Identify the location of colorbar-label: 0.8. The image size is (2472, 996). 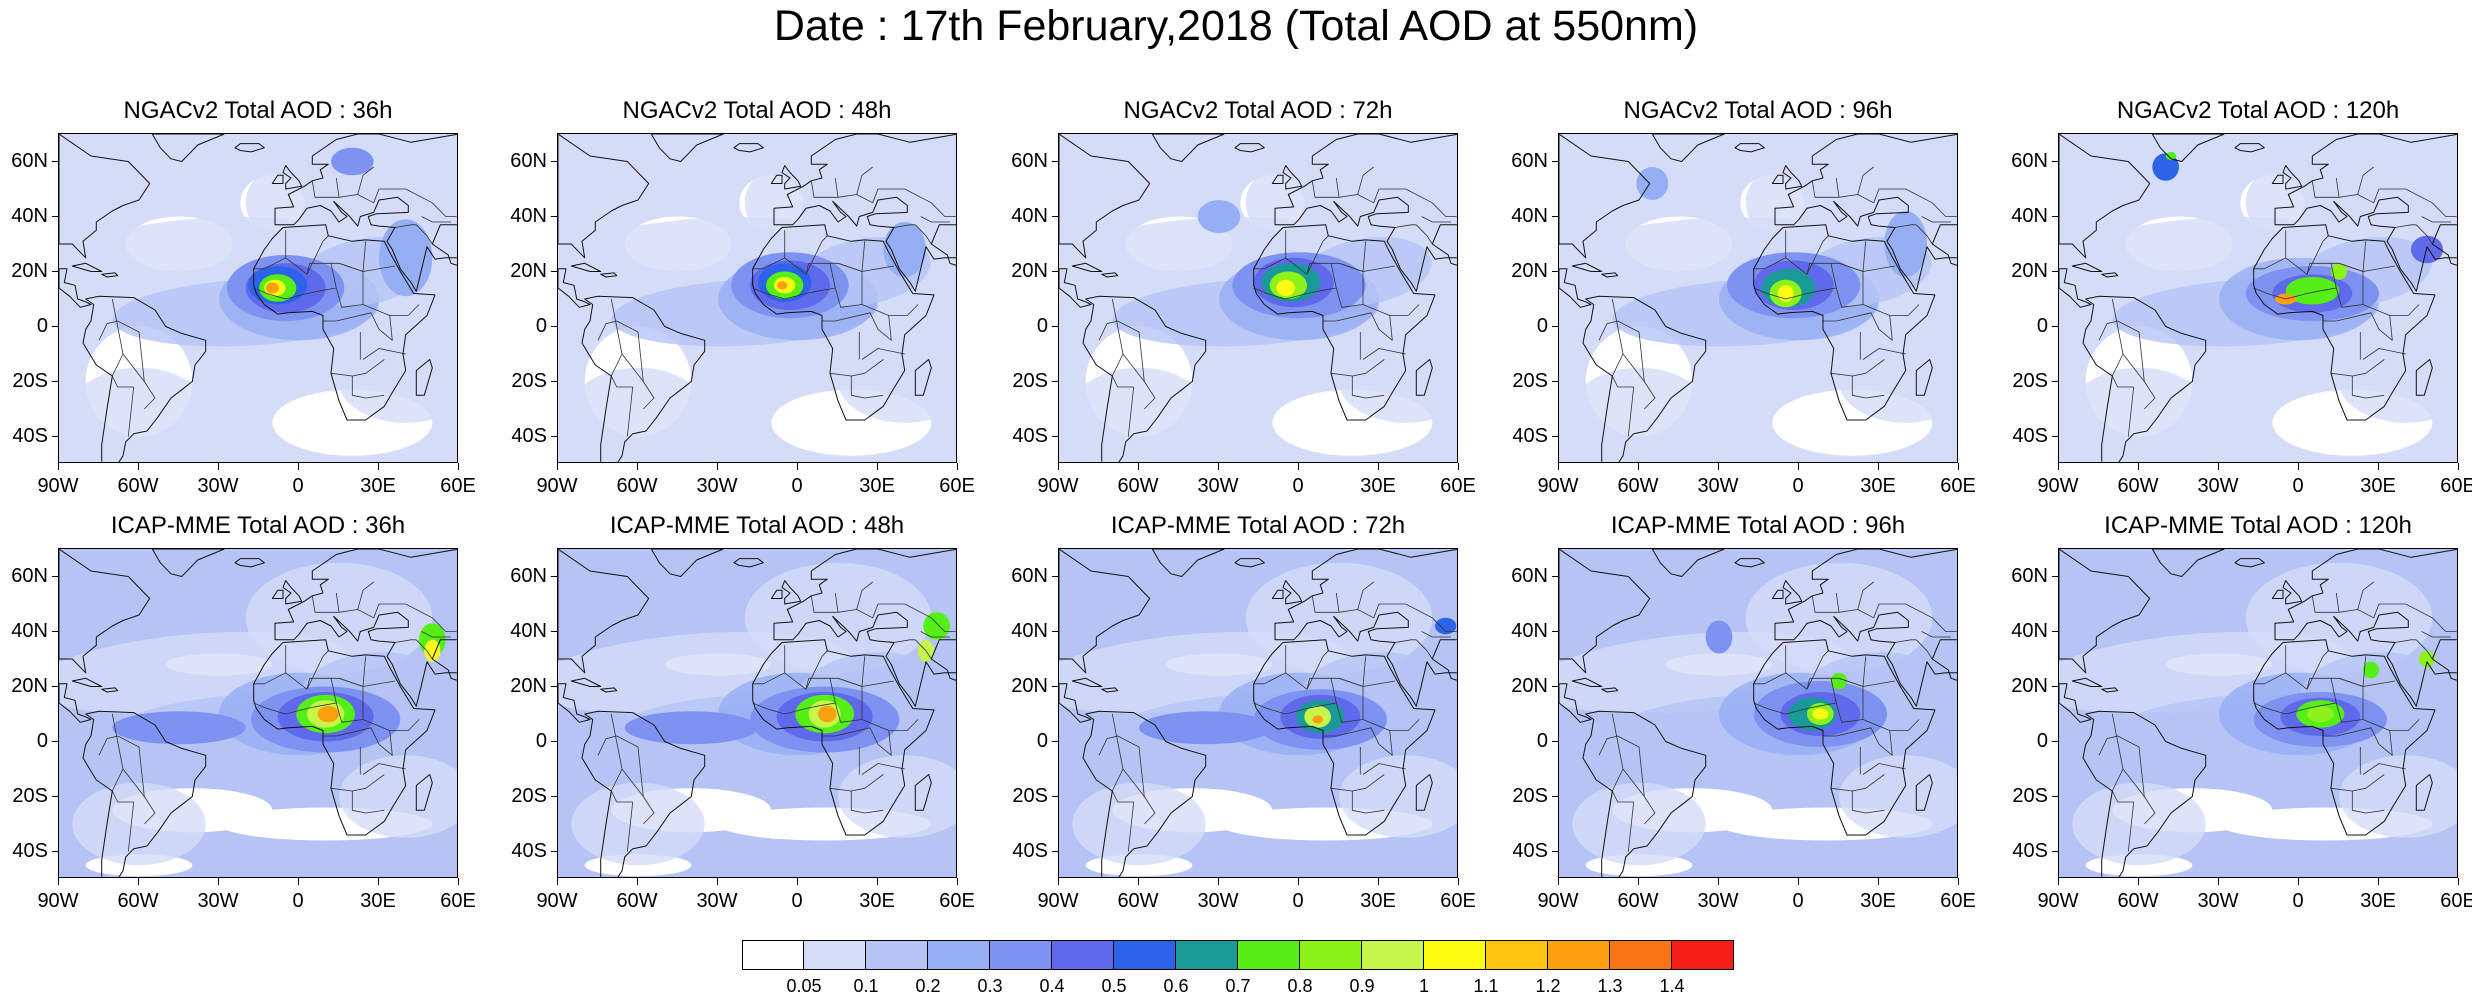
(1300, 986).